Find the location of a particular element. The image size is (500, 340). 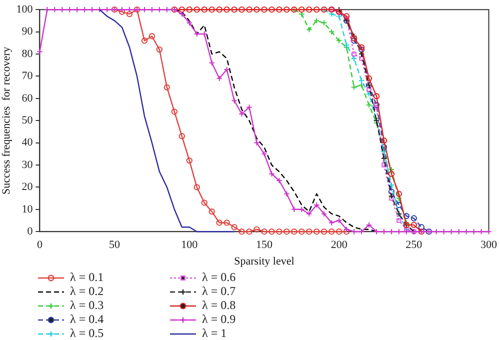

x-axis-title: Sparsity level is located at coordinates (264, 261).